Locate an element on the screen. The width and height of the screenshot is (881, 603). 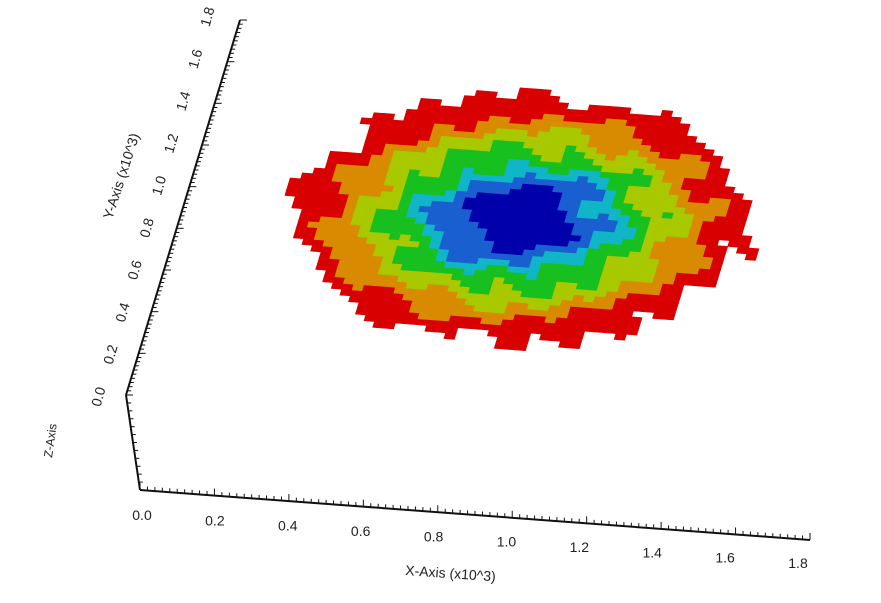
z-axis-ticks is located at coordinates (135, 442).